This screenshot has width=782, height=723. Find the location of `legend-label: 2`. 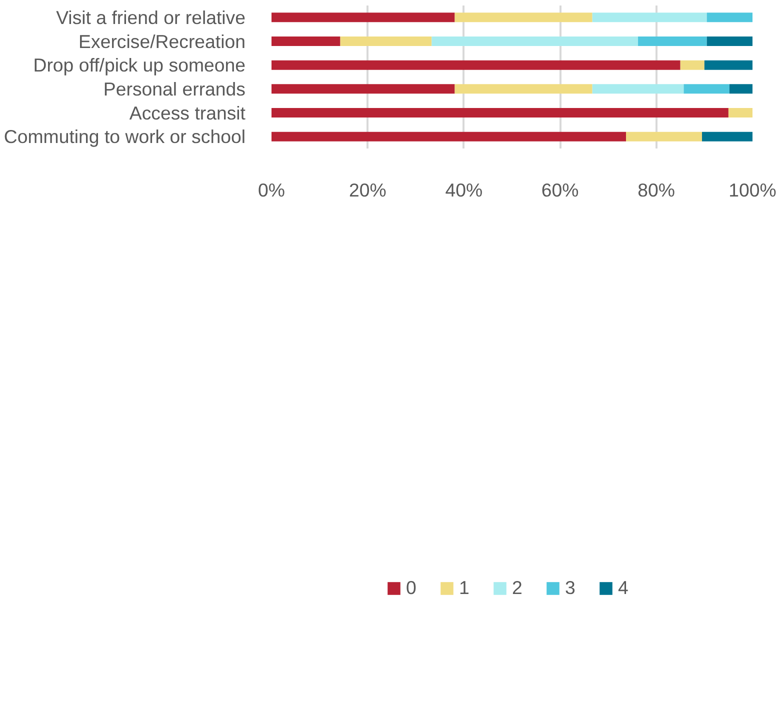

legend-label: 2 is located at coordinates (518, 587).